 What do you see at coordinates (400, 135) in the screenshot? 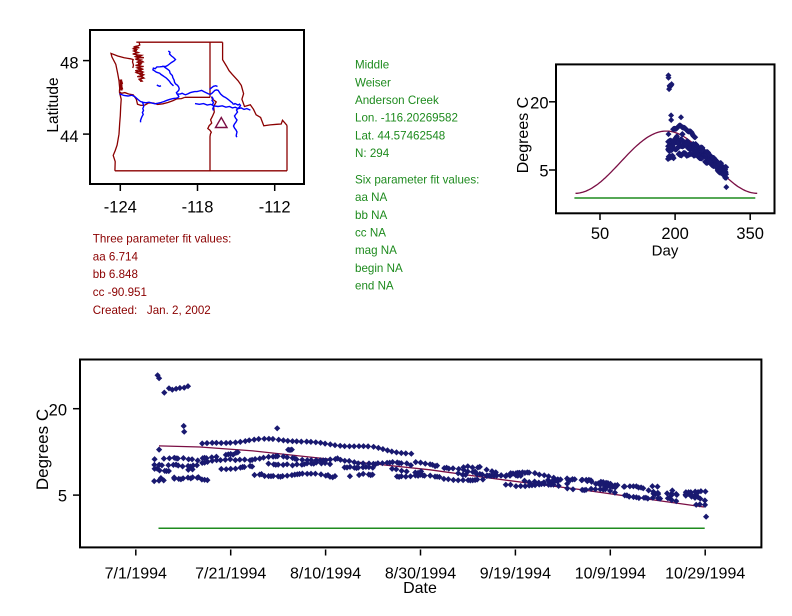
I see `svg-text: Lat. 44.57462548` at bounding box center [400, 135].